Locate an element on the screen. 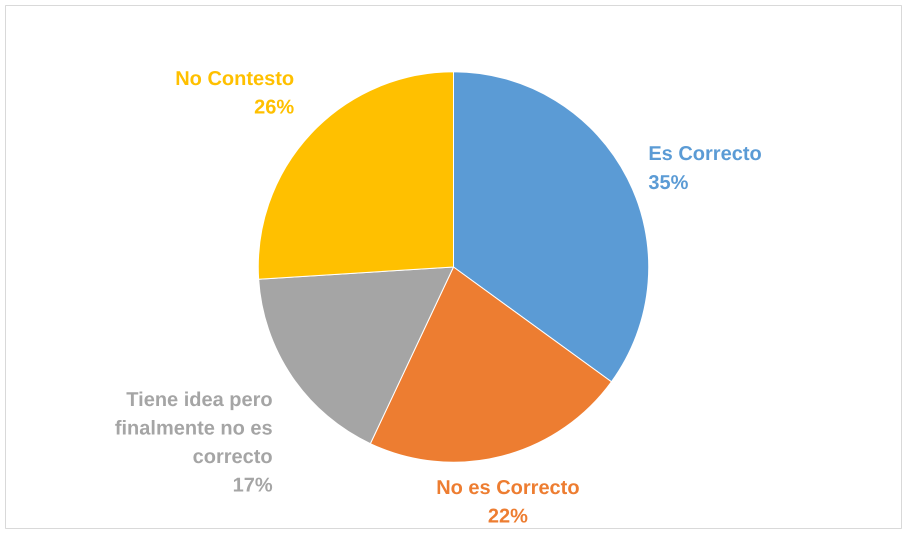 This screenshot has height=533, width=906. slice-label: No es Correcto is located at coordinates (508, 488).